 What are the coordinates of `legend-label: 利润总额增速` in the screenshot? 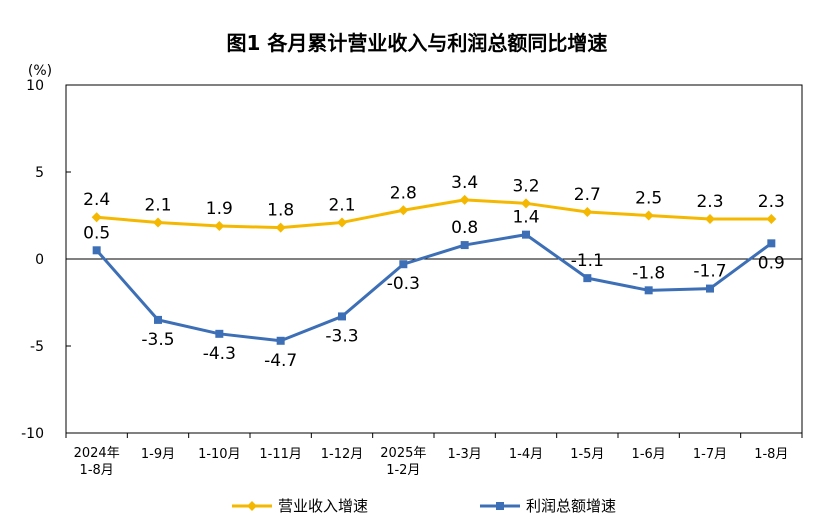 It's located at (571, 506).